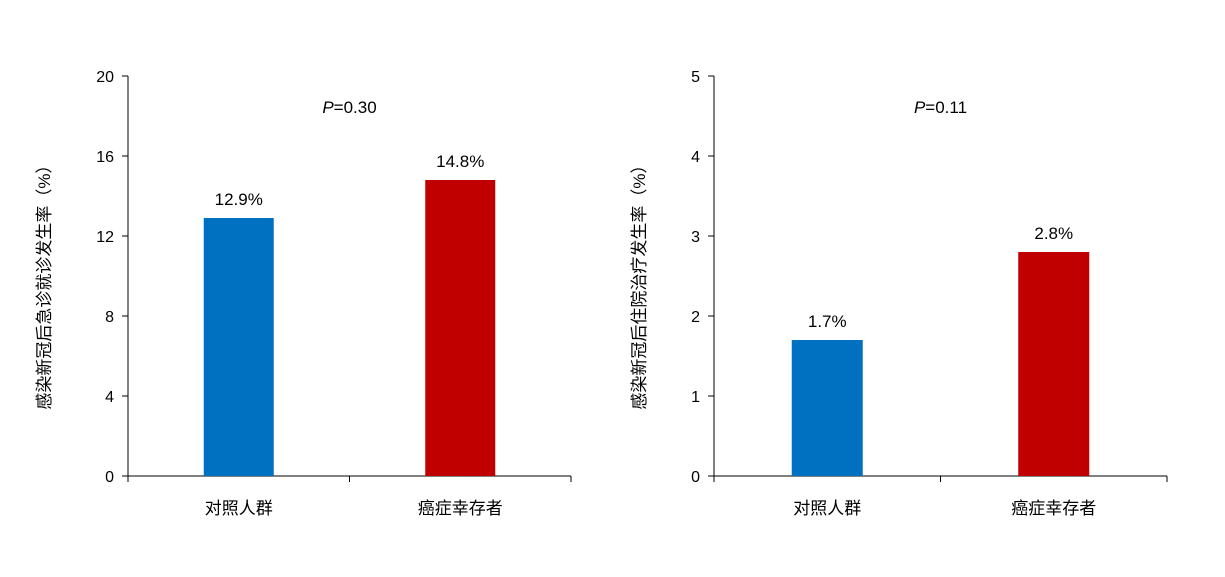  What do you see at coordinates (44, 282) in the screenshot?
I see `y-axis-title: 感染新冠后急诊就诊发生率（%）` at bounding box center [44, 282].